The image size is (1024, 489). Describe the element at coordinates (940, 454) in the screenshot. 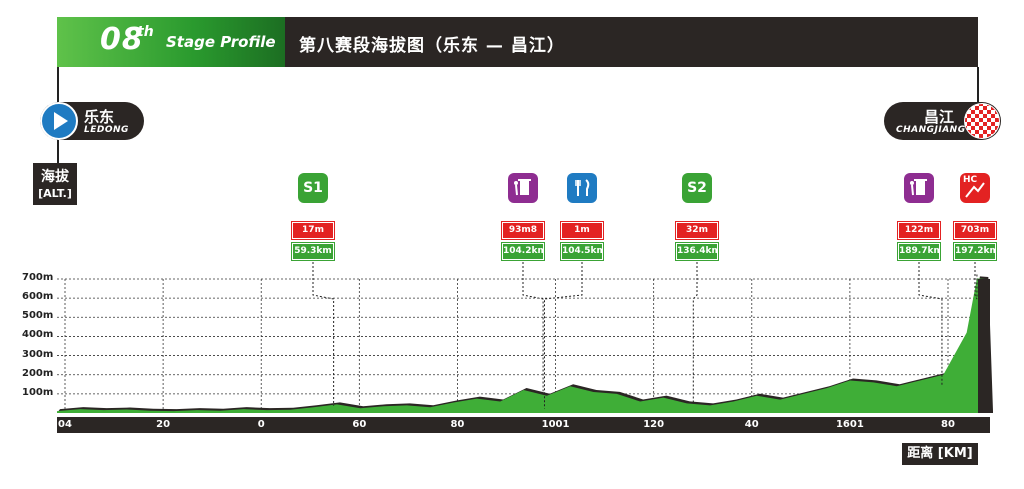

I see `distance-axis-title: 距离 [KM]` at that location.